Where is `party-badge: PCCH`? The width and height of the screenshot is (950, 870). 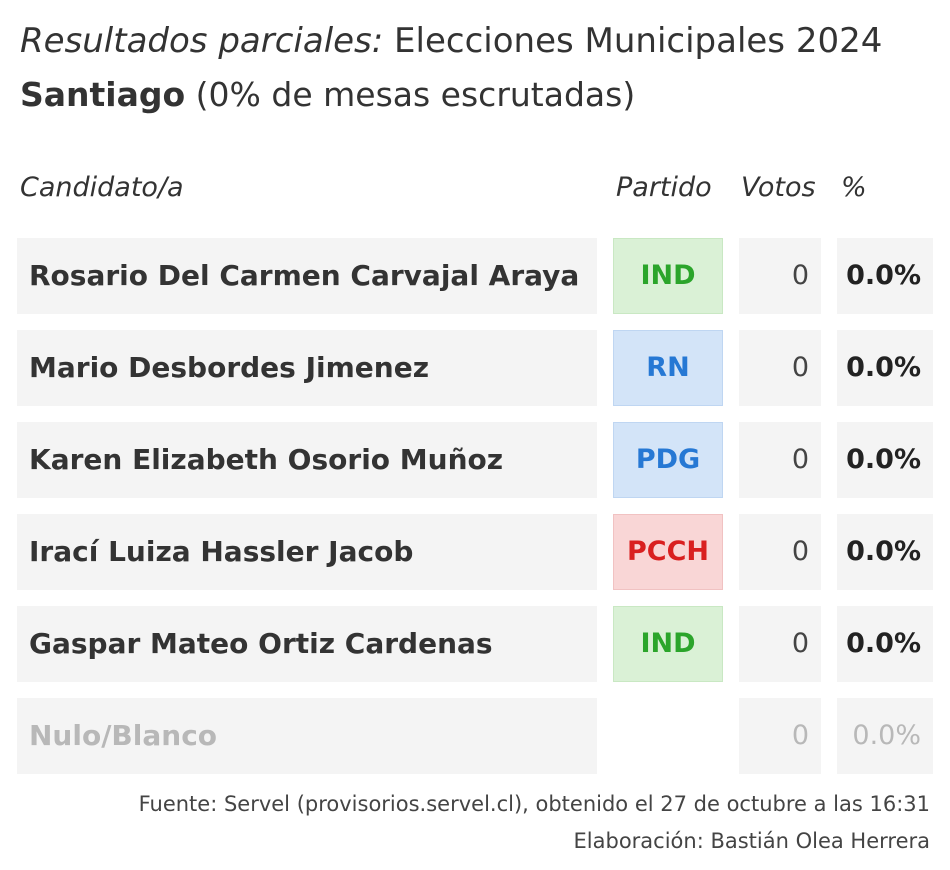
party-badge: PCCH is located at coordinates (668, 552).